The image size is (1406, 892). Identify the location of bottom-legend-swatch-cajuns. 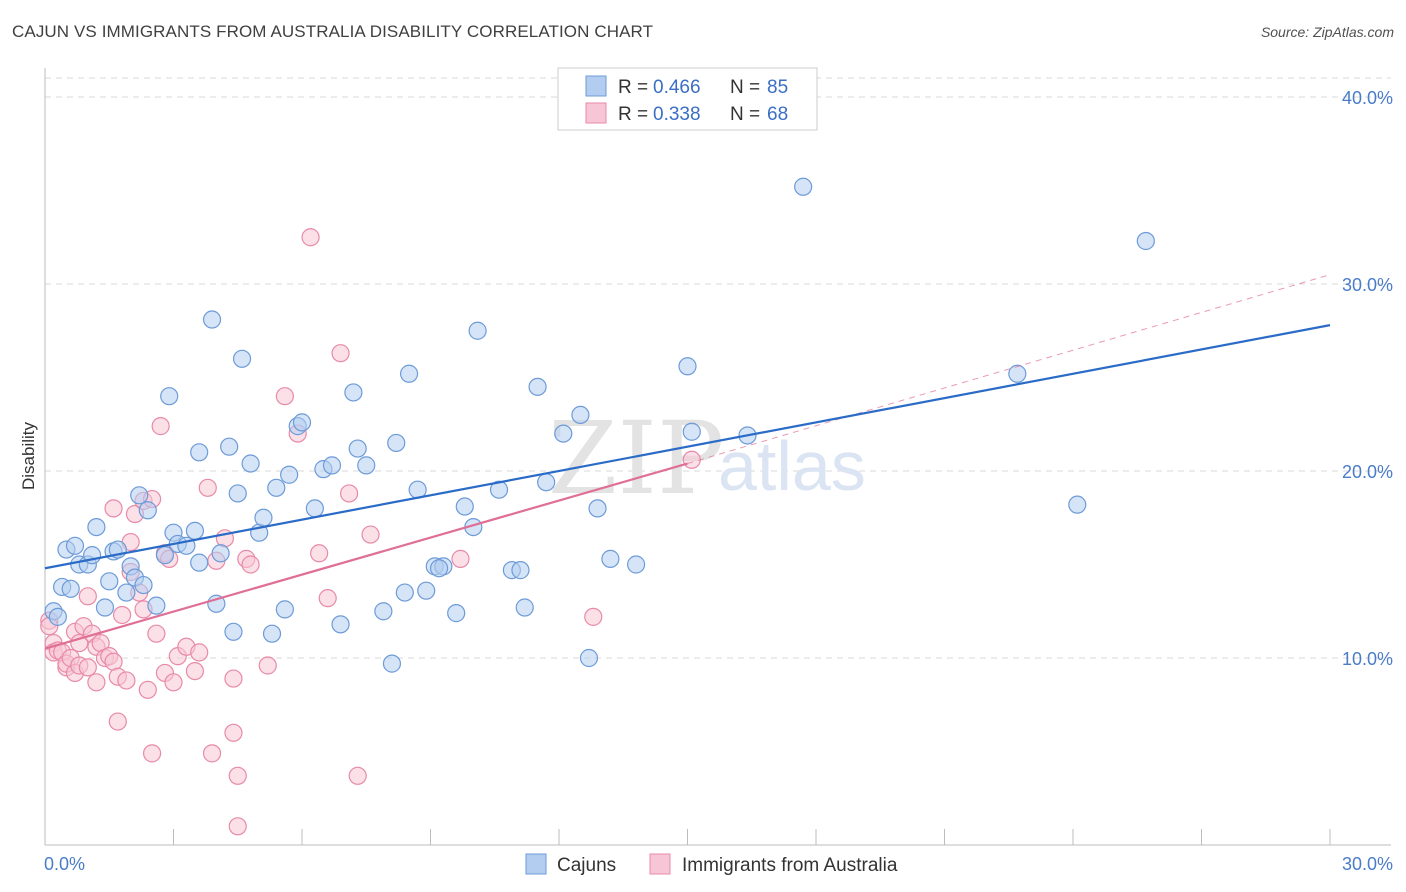
(536, 864).